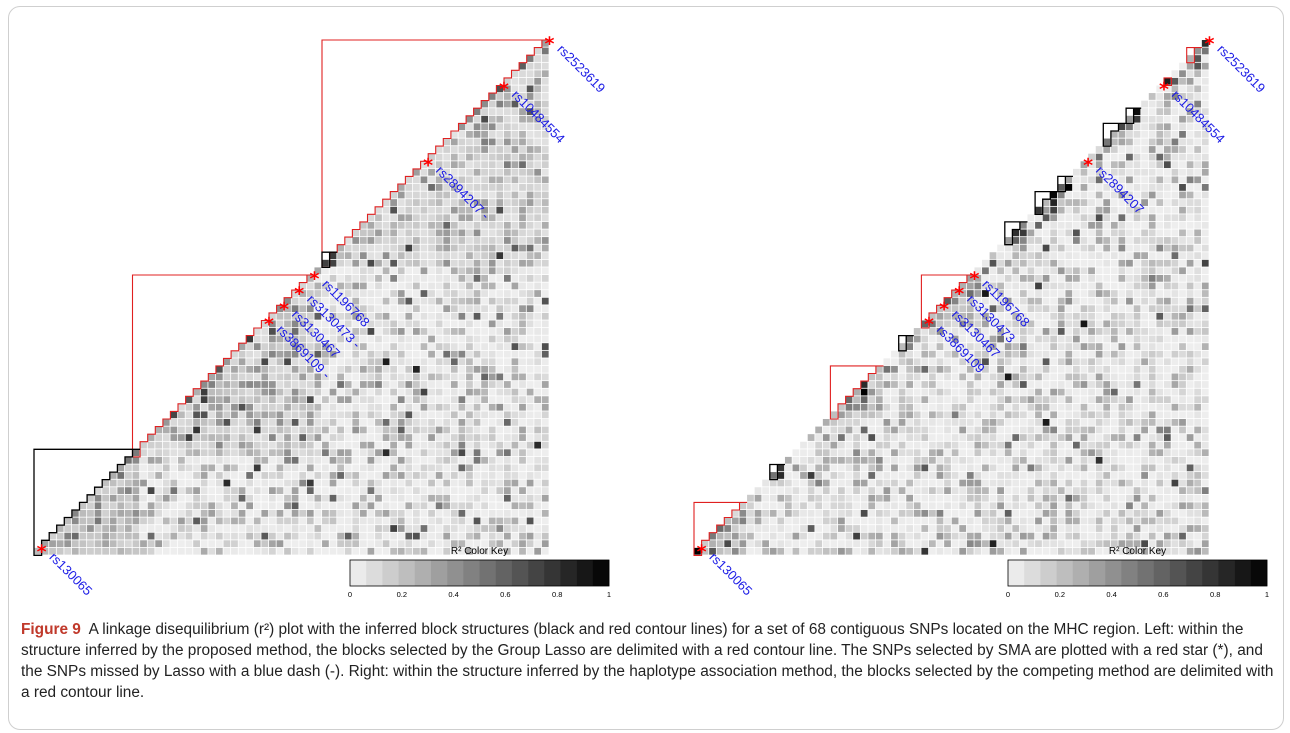 The image size is (1290, 733). I want to click on color-key-swatch, so click(423, 573).